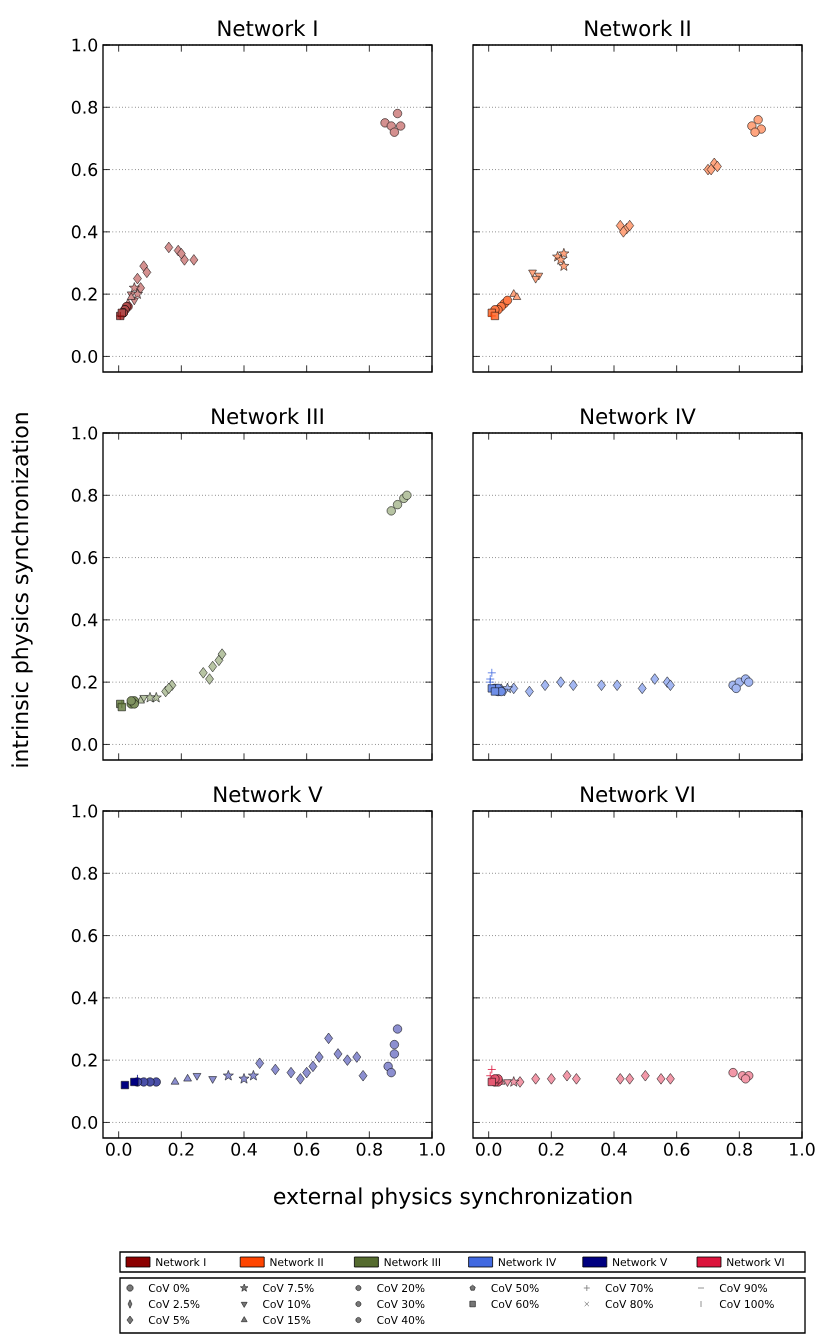 This screenshot has height=1336, width=822. What do you see at coordinates (267, 416) in the screenshot?
I see `chart-title: Network III` at bounding box center [267, 416].